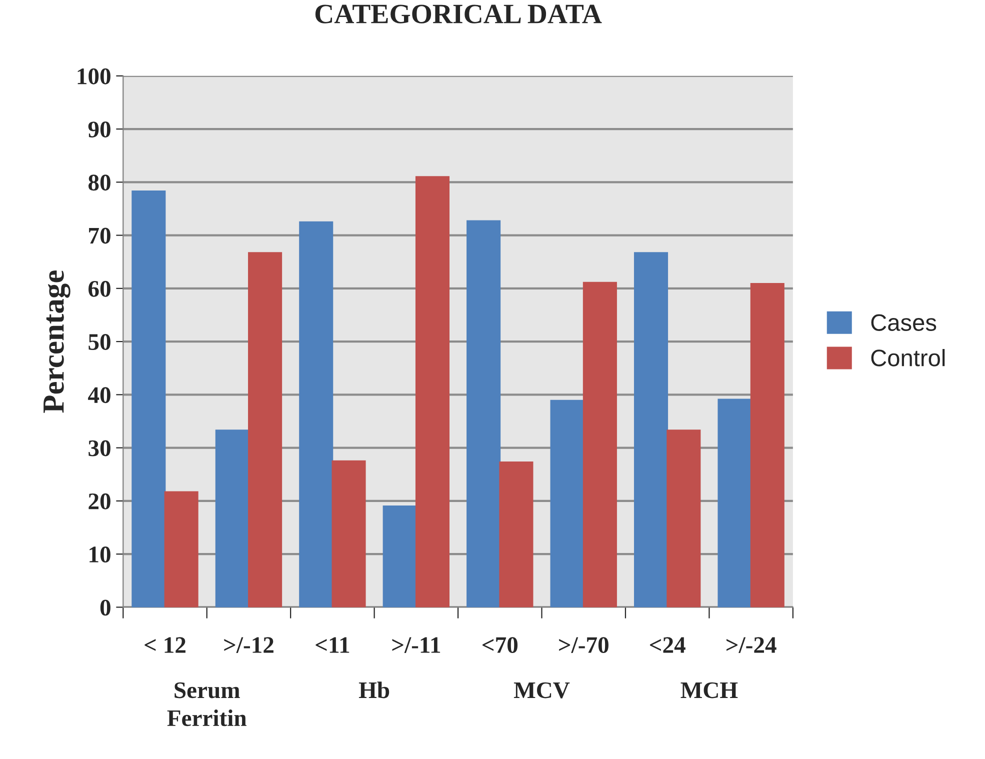 The width and height of the screenshot is (985, 759). What do you see at coordinates (500, 645) in the screenshot?
I see `x-tick-label: <70` at bounding box center [500, 645].